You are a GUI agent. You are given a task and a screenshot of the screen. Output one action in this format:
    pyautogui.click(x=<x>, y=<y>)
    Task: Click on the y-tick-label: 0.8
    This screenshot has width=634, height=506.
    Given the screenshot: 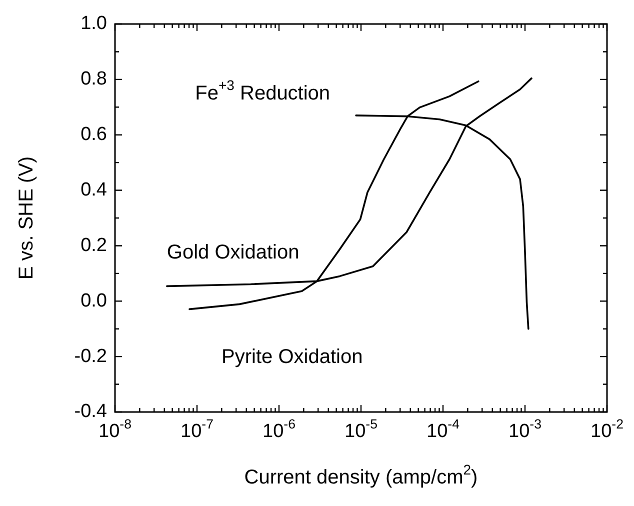 What is the action you would take?
    pyautogui.click(x=94, y=79)
    